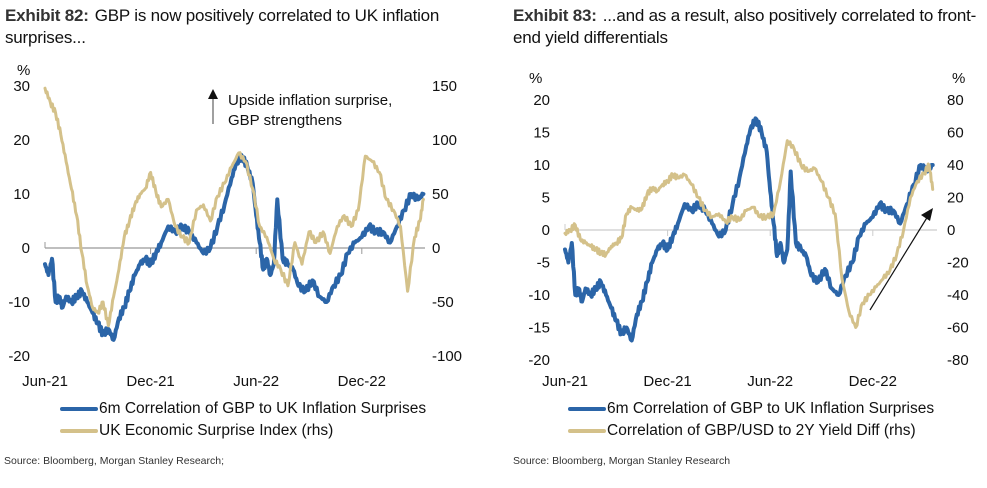  I want to click on trend-arrow, so click(901, 259).